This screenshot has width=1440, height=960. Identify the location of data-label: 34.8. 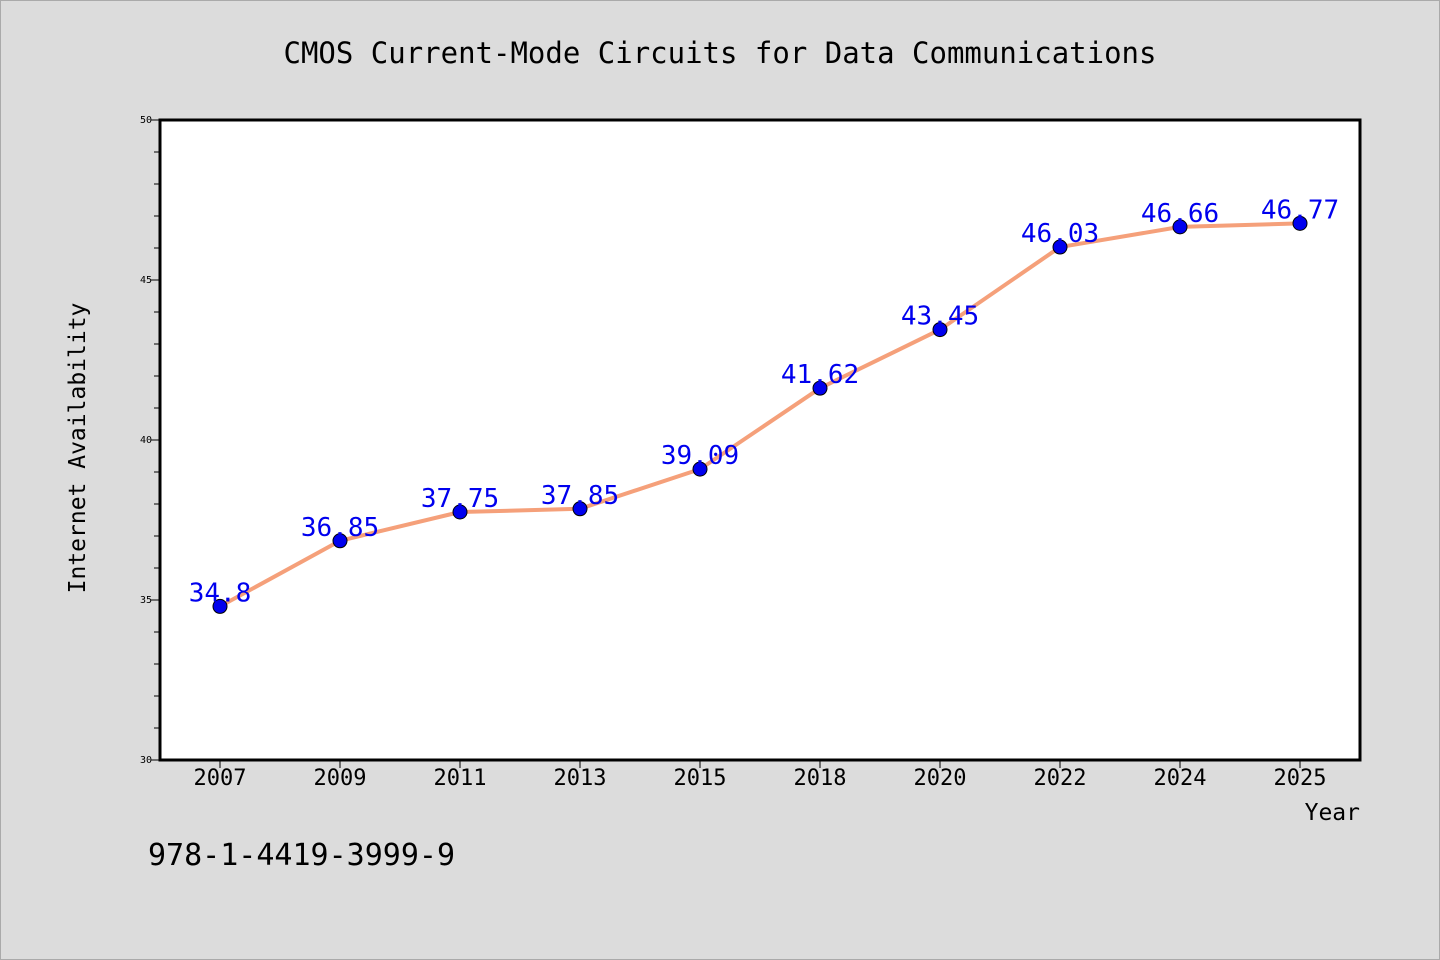
(220, 593).